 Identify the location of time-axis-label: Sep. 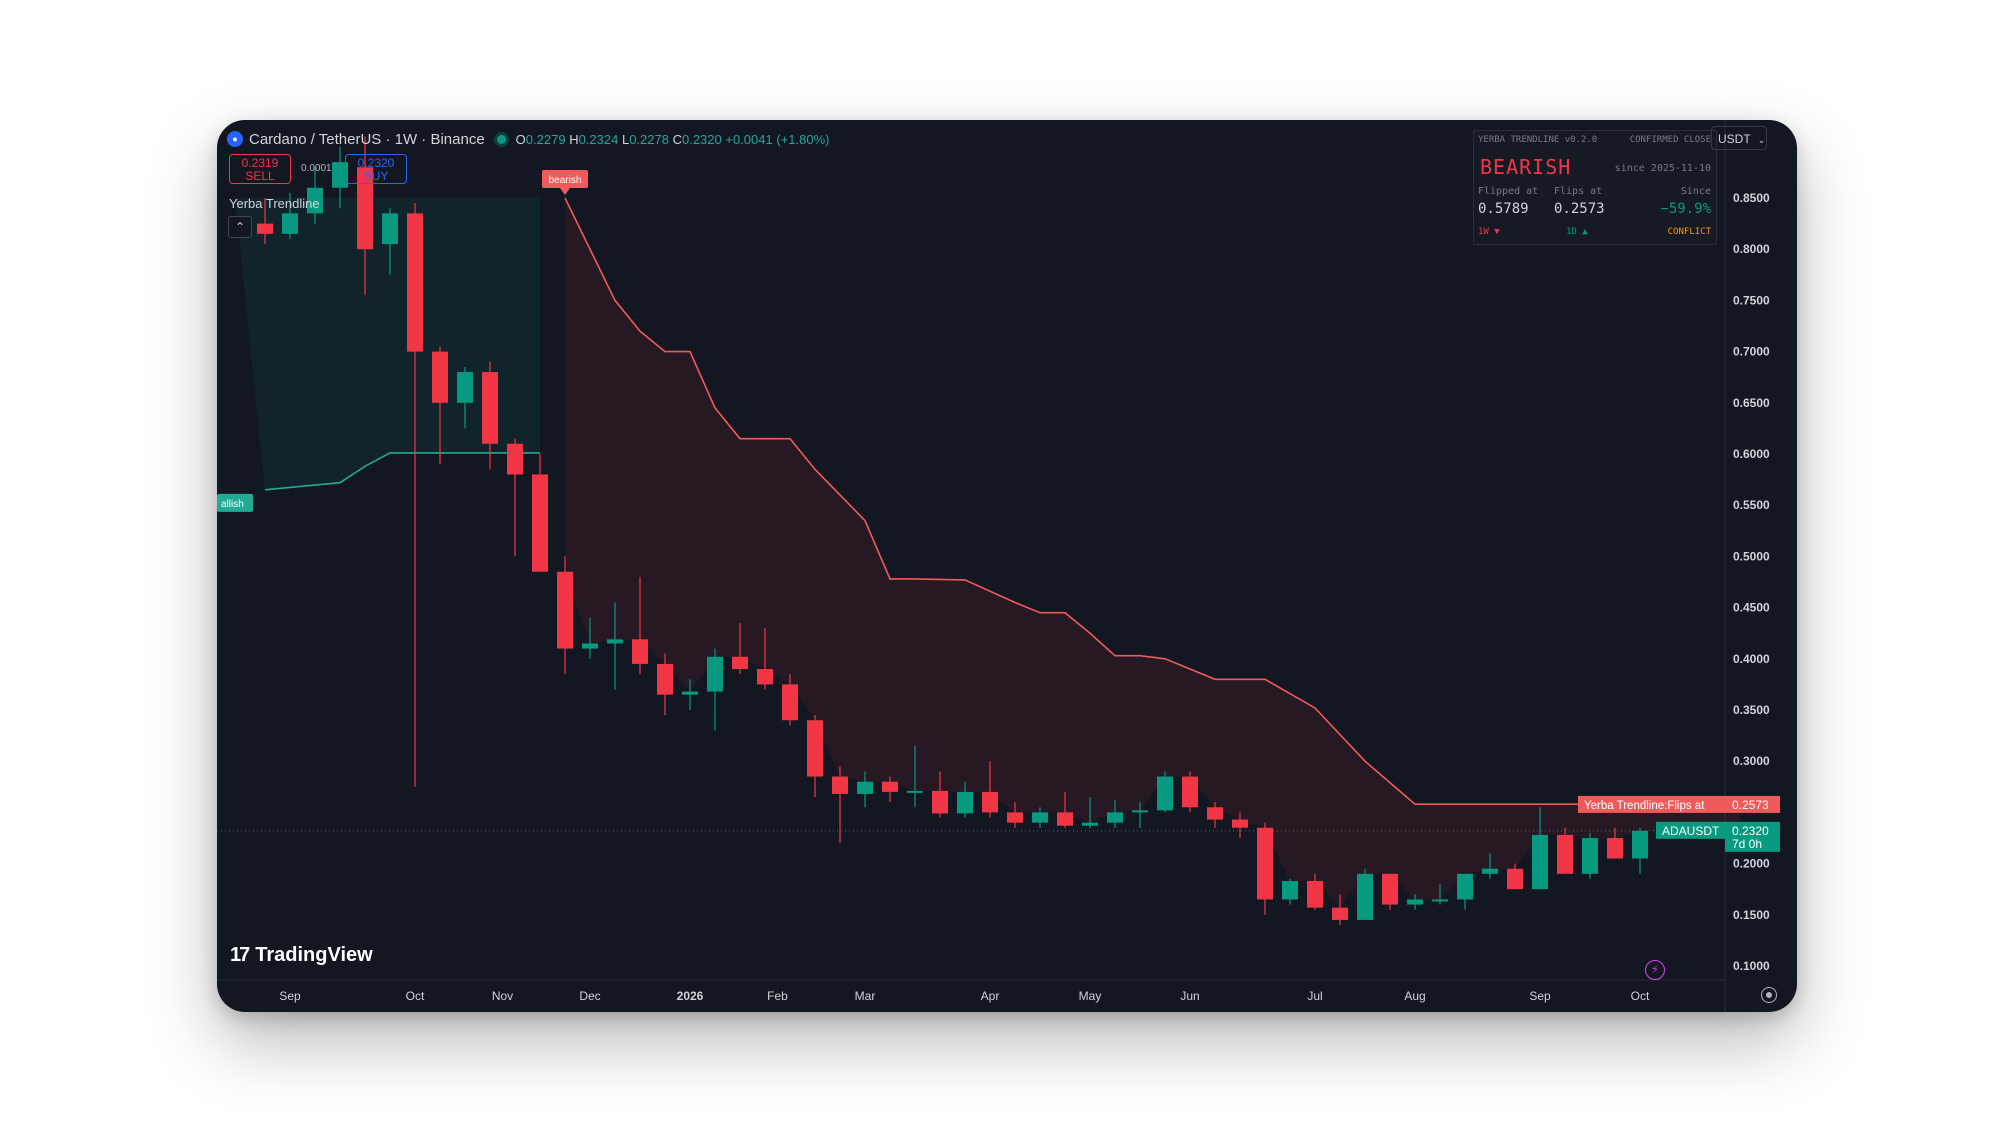
(290, 996).